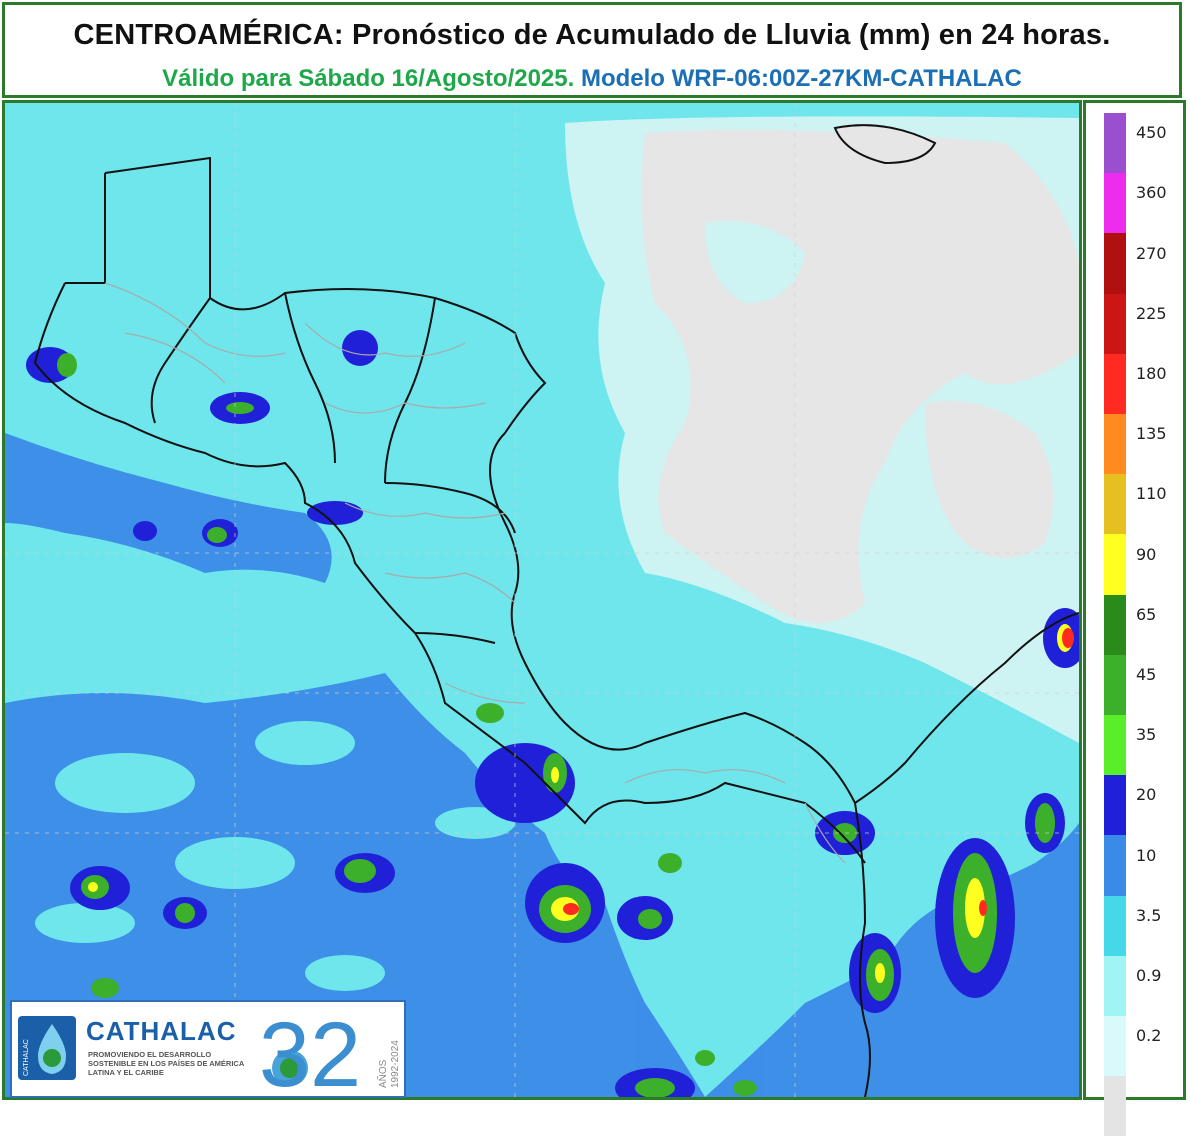  What do you see at coordinates (1146, 614) in the screenshot?
I see `legend-tick-label: 65` at bounding box center [1146, 614].